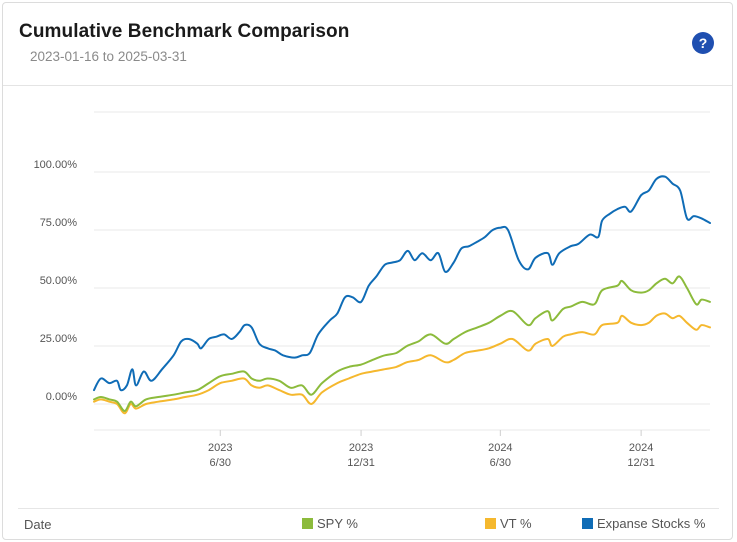 Image resolution: width=737 pixels, height=542 pixels. What do you see at coordinates (56, 165) in the screenshot?
I see `y-tick-label: 100.00%` at bounding box center [56, 165].